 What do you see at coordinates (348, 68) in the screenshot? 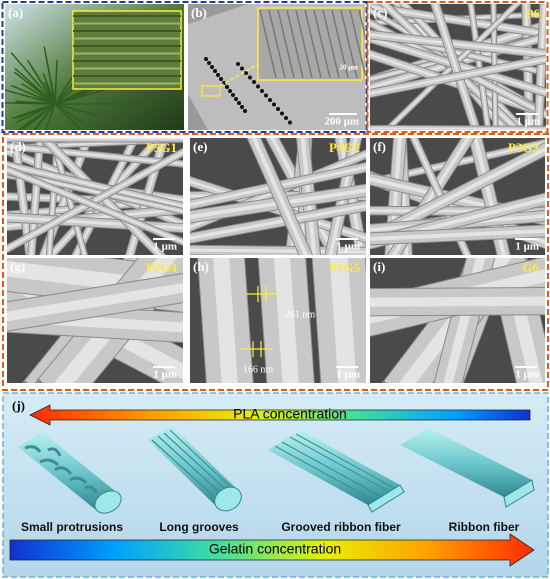
I see `inset-scale-bar: 20 μm` at bounding box center [348, 68].